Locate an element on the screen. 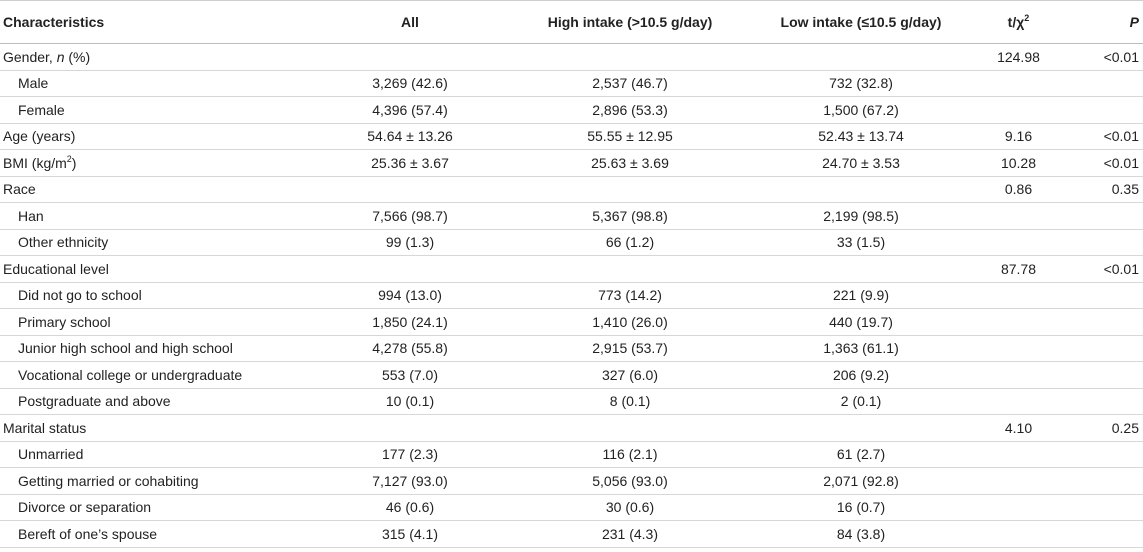 Image resolution: width=1143 pixels, height=552 pixels. cell-all: 4,278 (55.8) is located at coordinates (410, 348).